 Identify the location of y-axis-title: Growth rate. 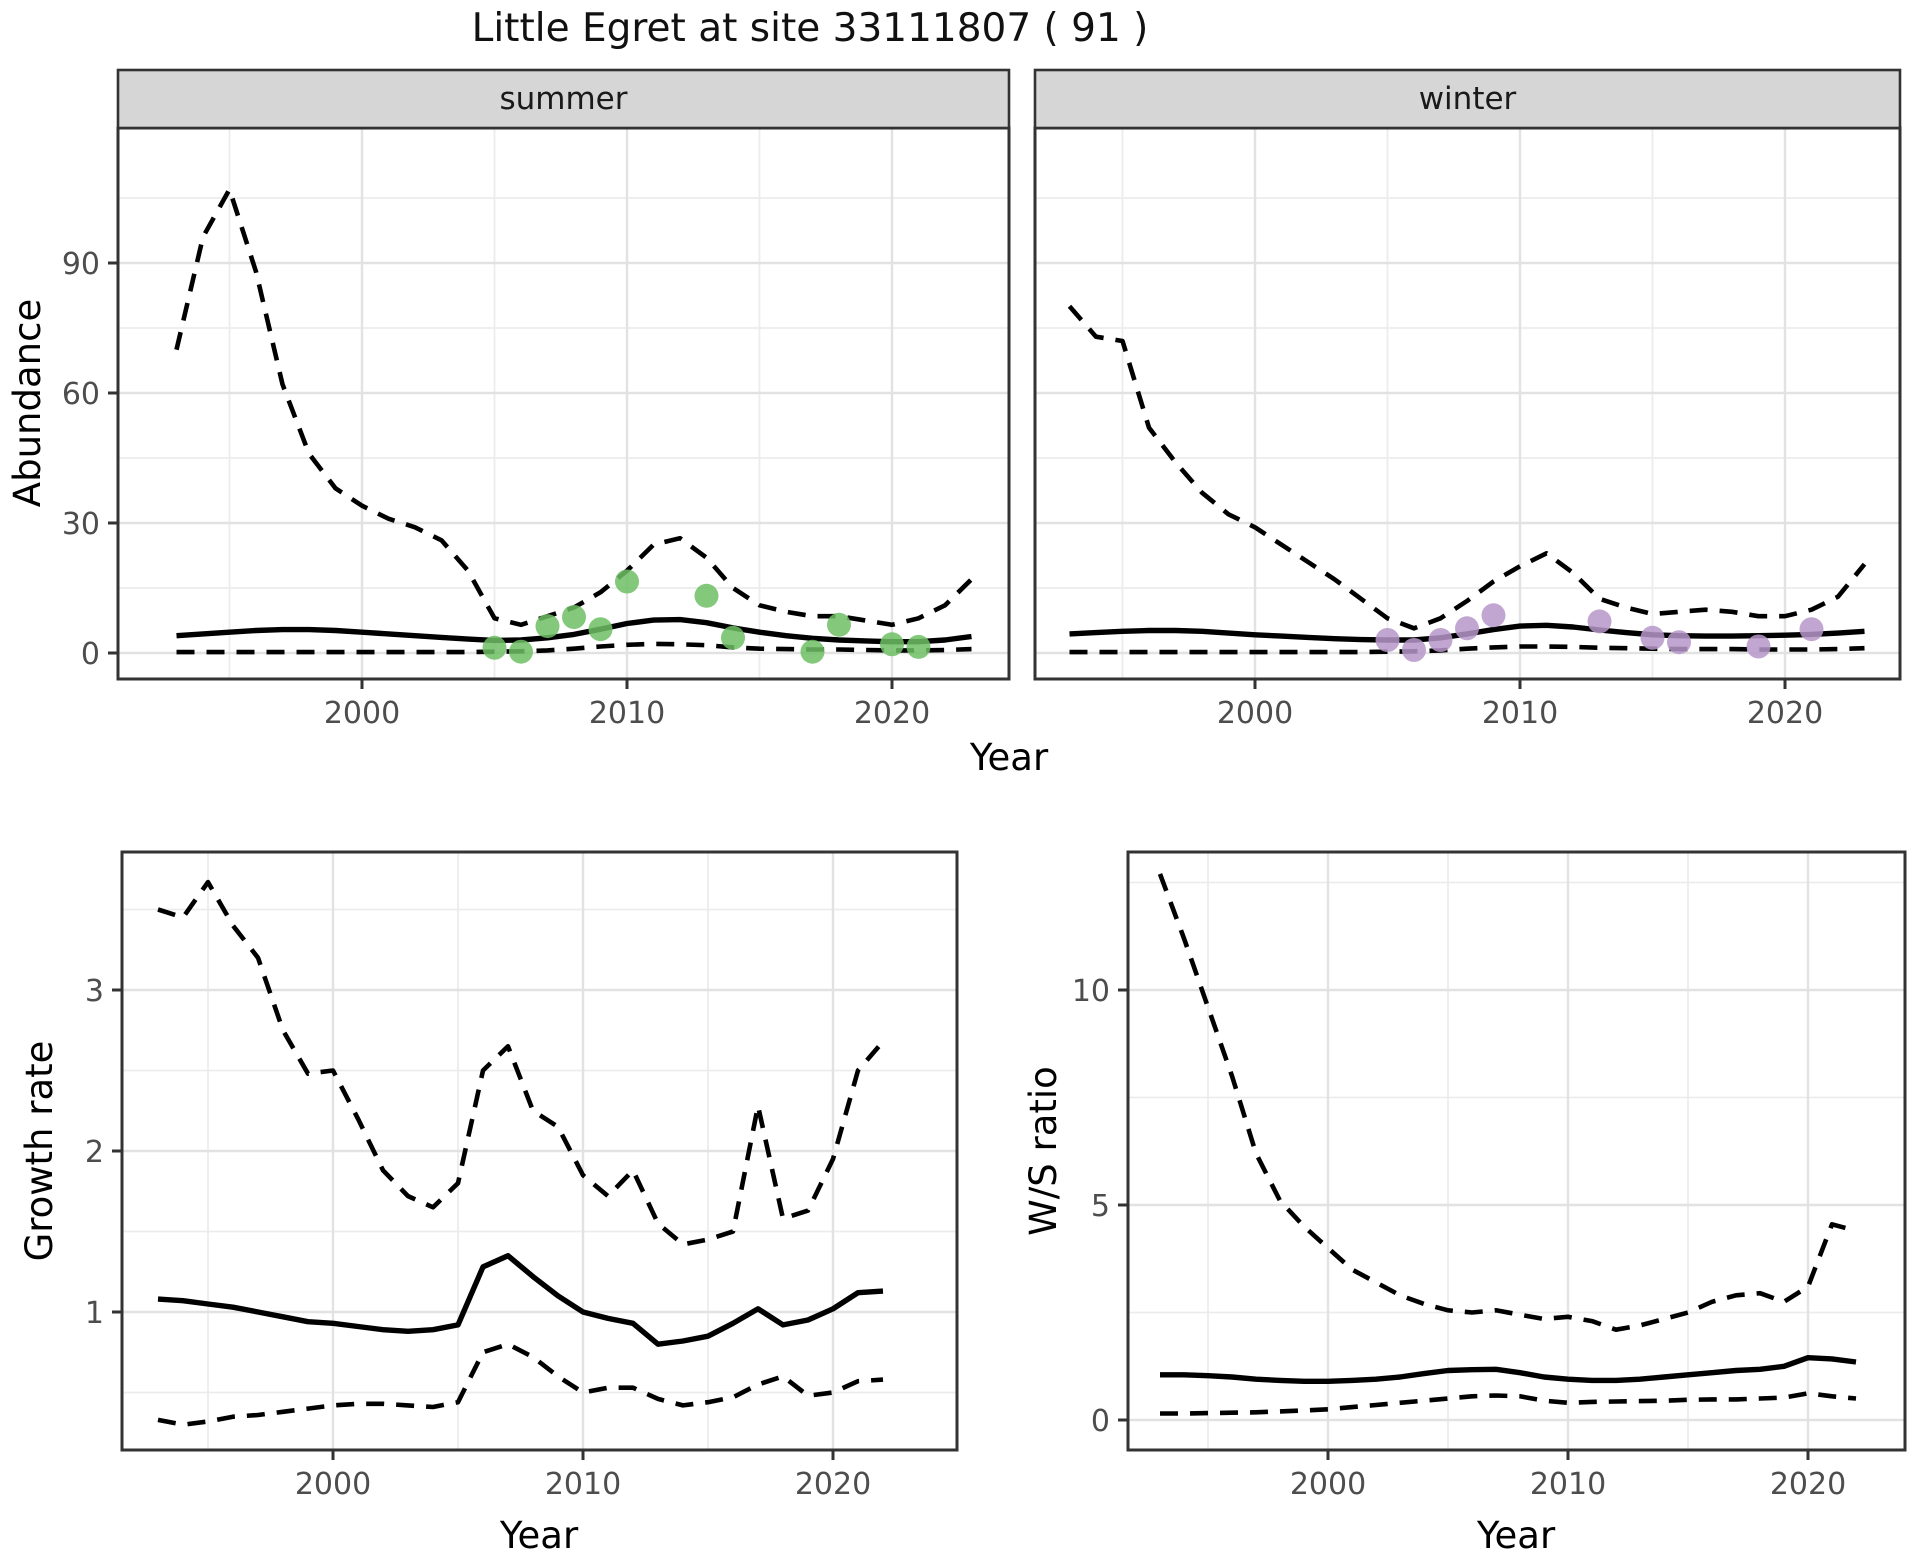
(39, 1151).